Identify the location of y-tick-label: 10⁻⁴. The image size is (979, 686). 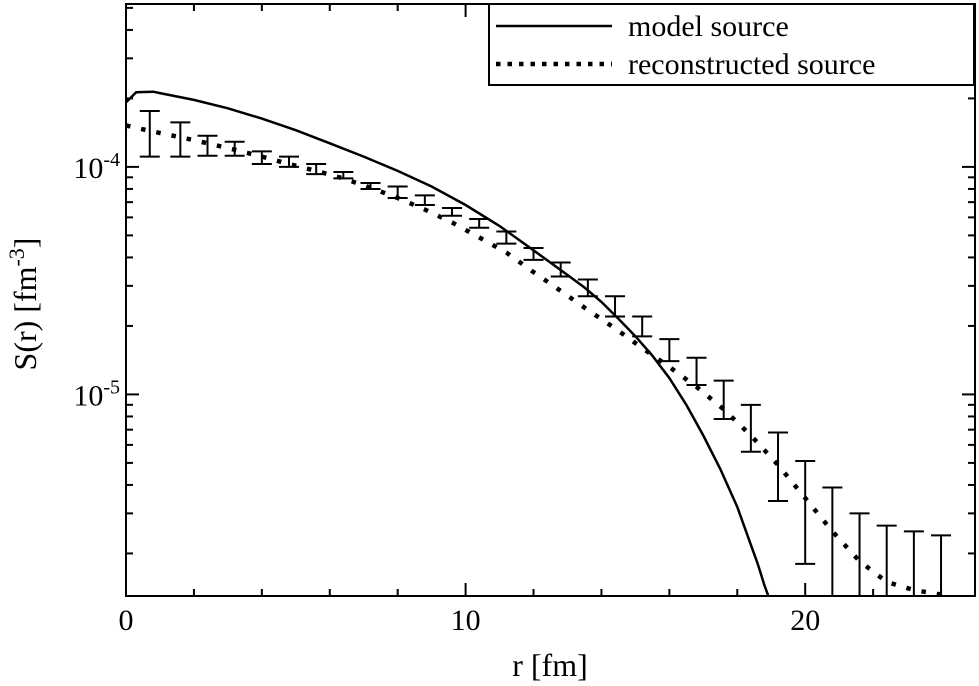
(96, 167).